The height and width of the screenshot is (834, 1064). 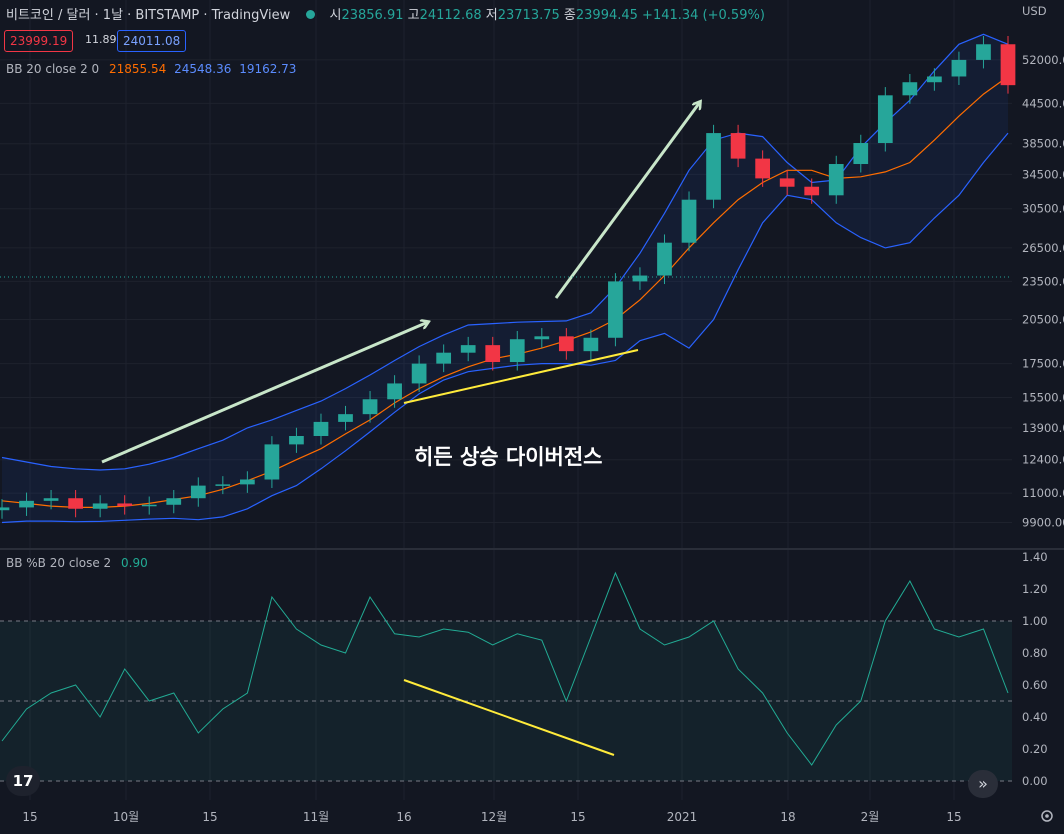 I want to click on price-tick-label: 9900.00, so click(x=1043, y=522).